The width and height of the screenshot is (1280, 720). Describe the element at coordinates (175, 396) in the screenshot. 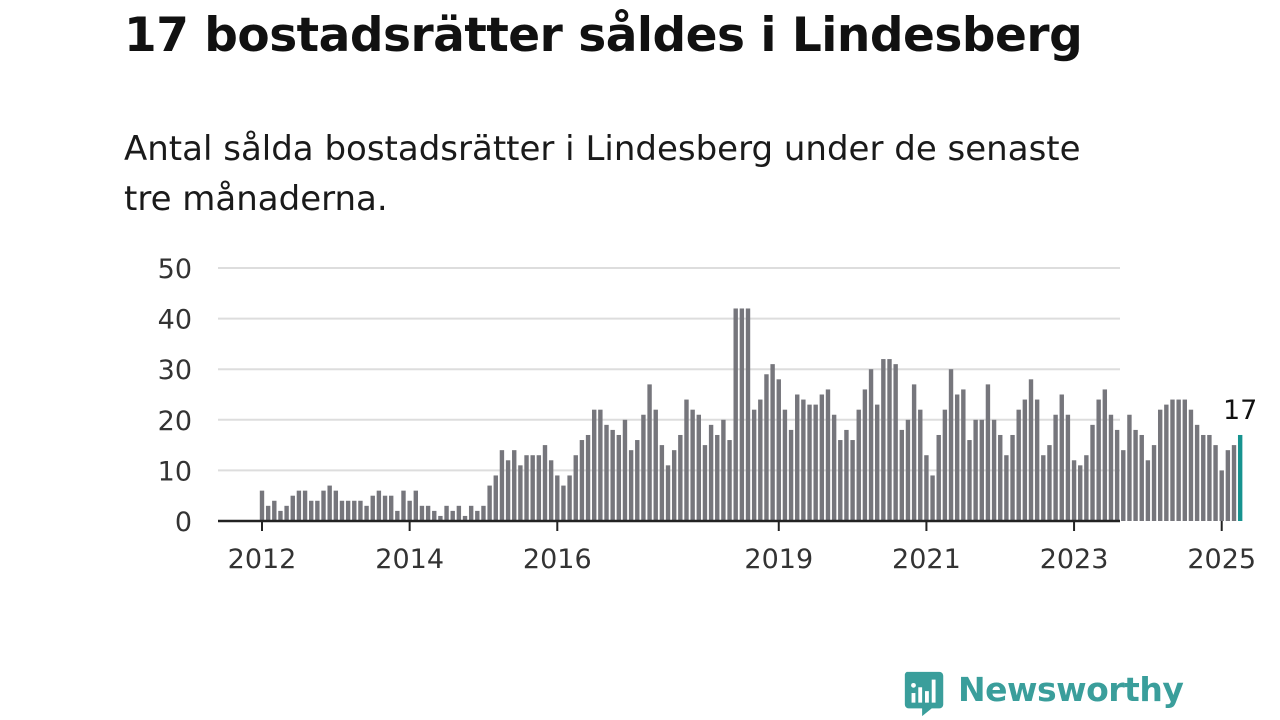

I see `y-axis-ticks: 0 10 20 30 40 50` at that location.